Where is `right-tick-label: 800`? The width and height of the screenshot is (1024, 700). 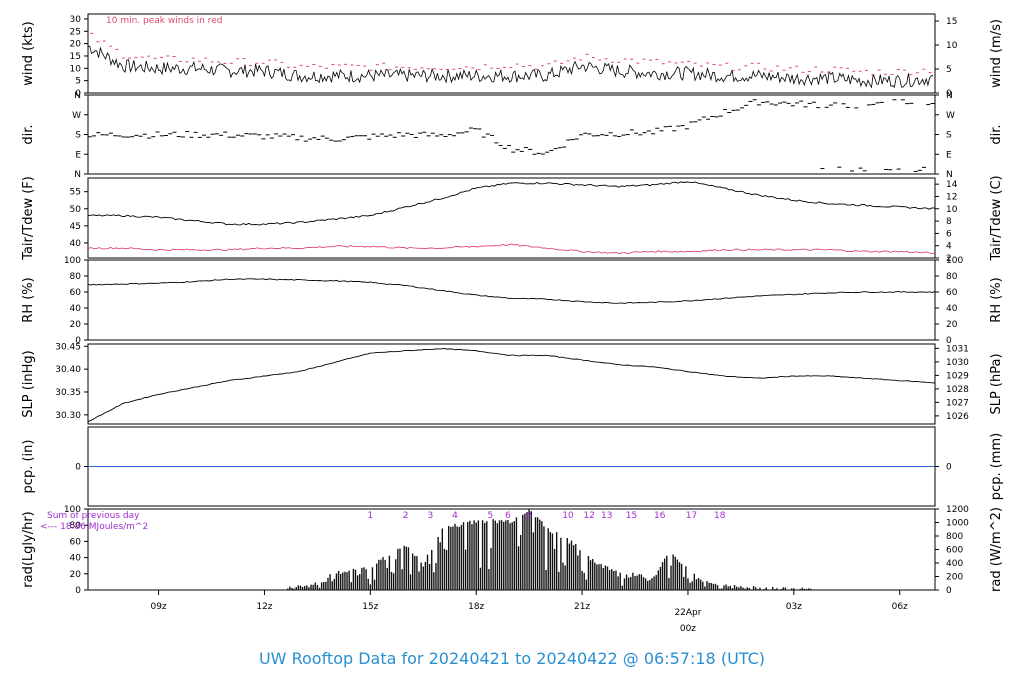 right-tick-label: 800 is located at coordinates (954, 537).